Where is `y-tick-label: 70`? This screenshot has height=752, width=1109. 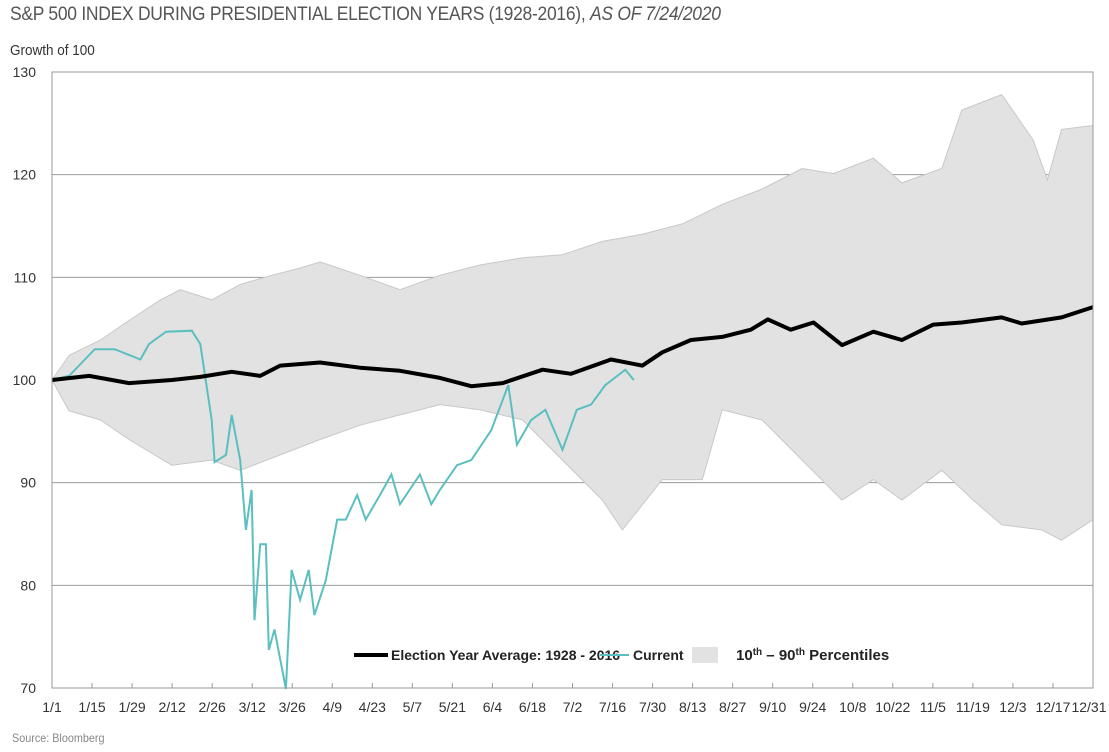
y-tick-label: 70 is located at coordinates (28, 688).